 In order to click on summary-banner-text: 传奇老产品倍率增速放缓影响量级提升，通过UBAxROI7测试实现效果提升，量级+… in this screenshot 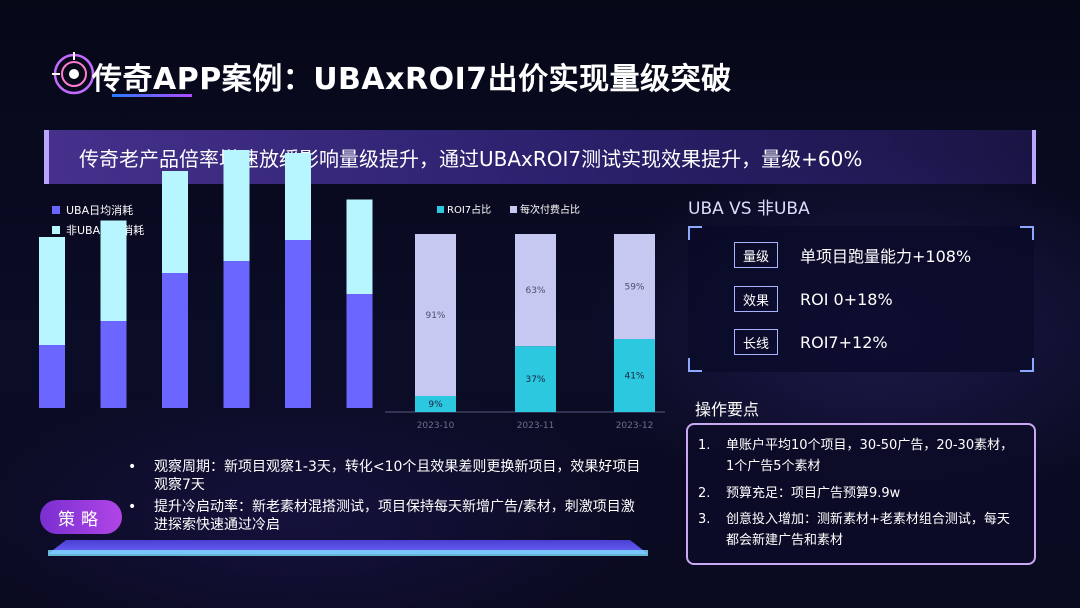, I will do `click(471, 159)`.